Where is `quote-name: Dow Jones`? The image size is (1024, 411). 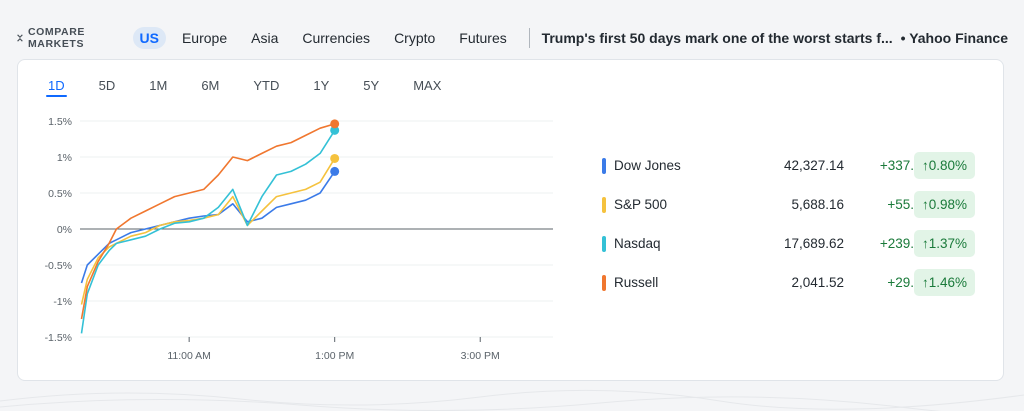
quote-name: Dow Jones is located at coordinates (647, 165).